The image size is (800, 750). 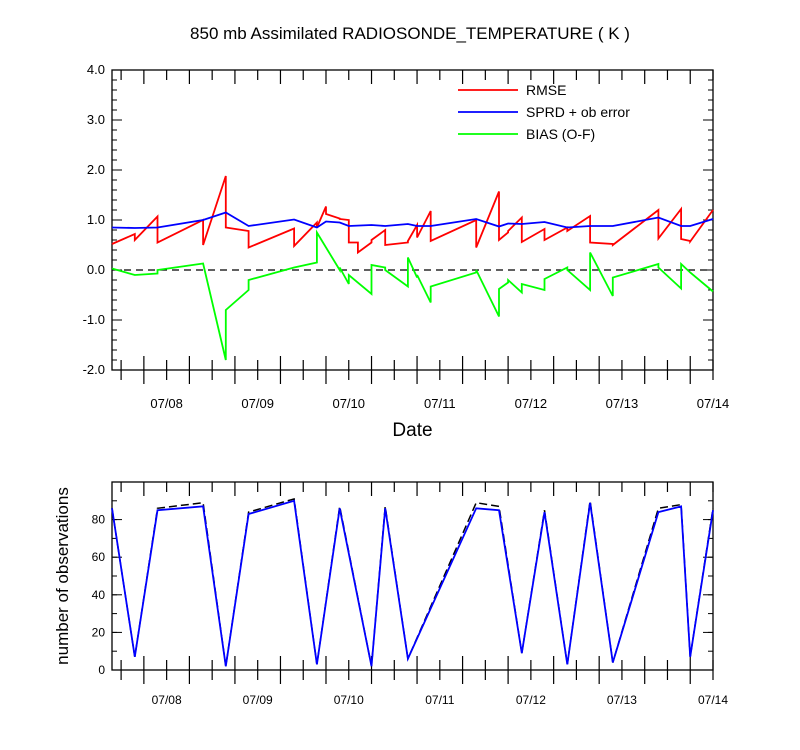 What do you see at coordinates (101, 670) in the screenshot?
I see `y-tick-label: 0` at bounding box center [101, 670].